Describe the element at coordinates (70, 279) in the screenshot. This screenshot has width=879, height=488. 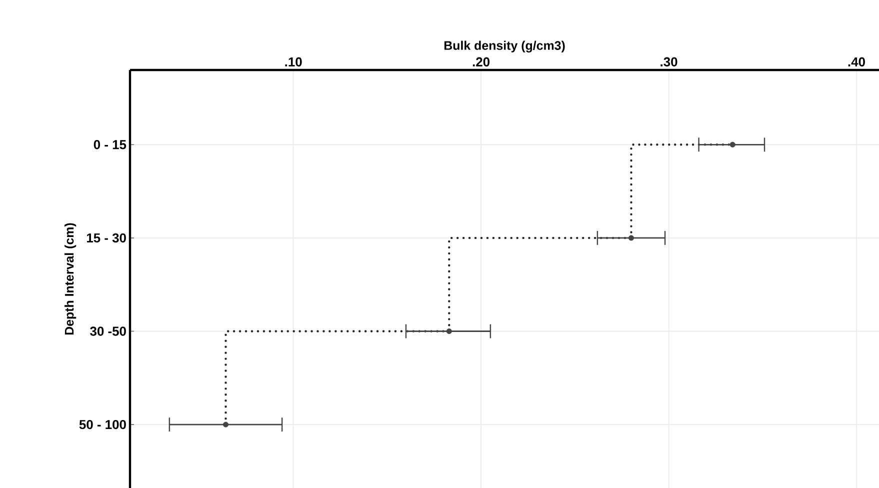
I see `y-axis-title: Depth Interval (cm)` at that location.